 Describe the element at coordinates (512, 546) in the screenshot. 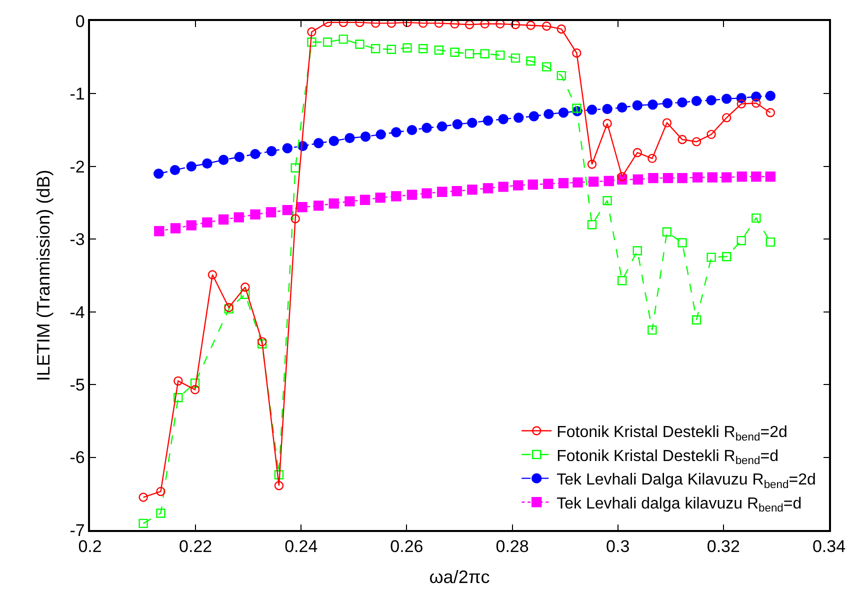

I see `x-tick-label: 0.28` at that location.